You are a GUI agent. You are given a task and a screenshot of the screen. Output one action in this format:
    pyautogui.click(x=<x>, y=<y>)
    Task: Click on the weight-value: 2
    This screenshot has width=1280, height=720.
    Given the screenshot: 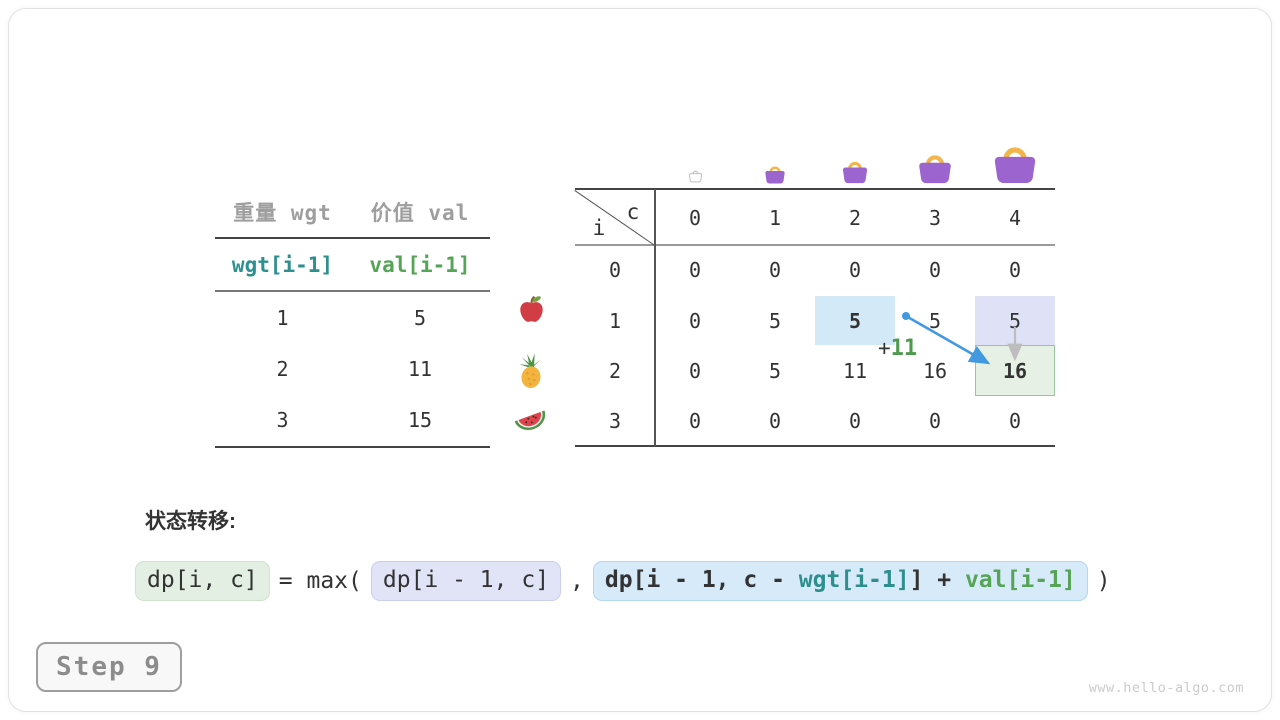 What is the action you would take?
    pyautogui.click(x=282, y=368)
    